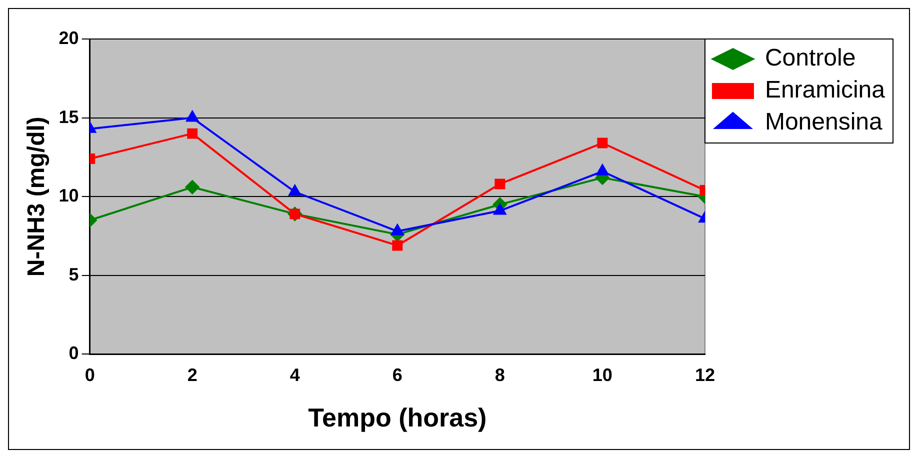 The image size is (922, 464). What do you see at coordinates (704, 374) in the screenshot?
I see `x-tick-label: 12` at bounding box center [704, 374].